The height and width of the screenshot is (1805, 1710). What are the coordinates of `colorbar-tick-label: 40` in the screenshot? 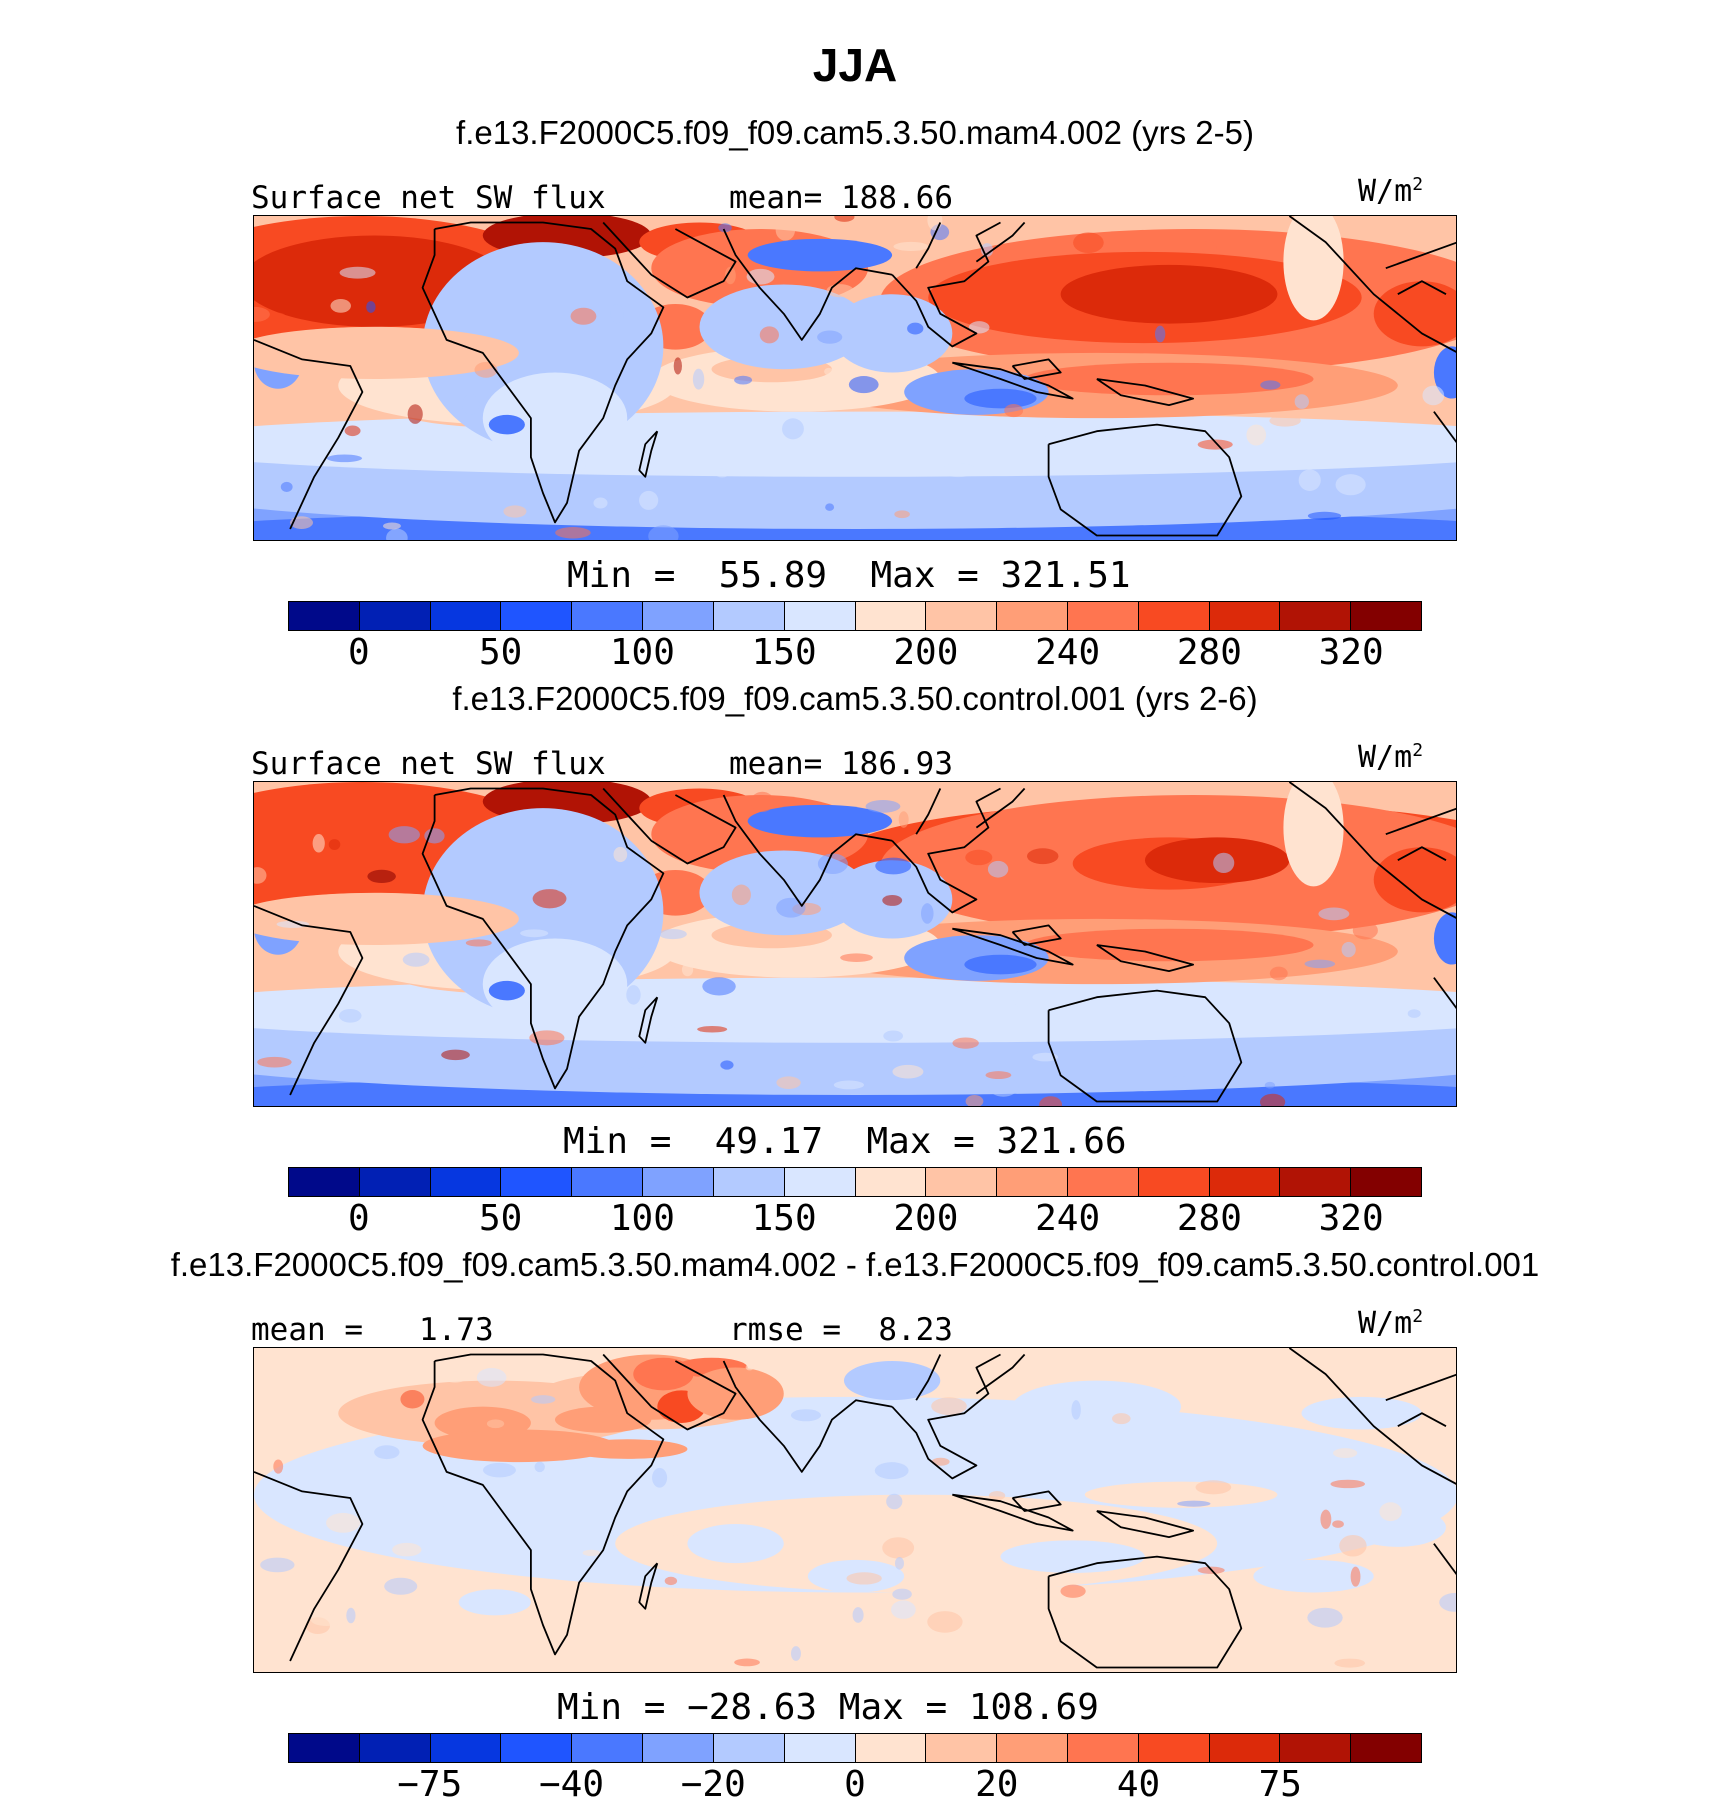 It's located at (1138, 1784).